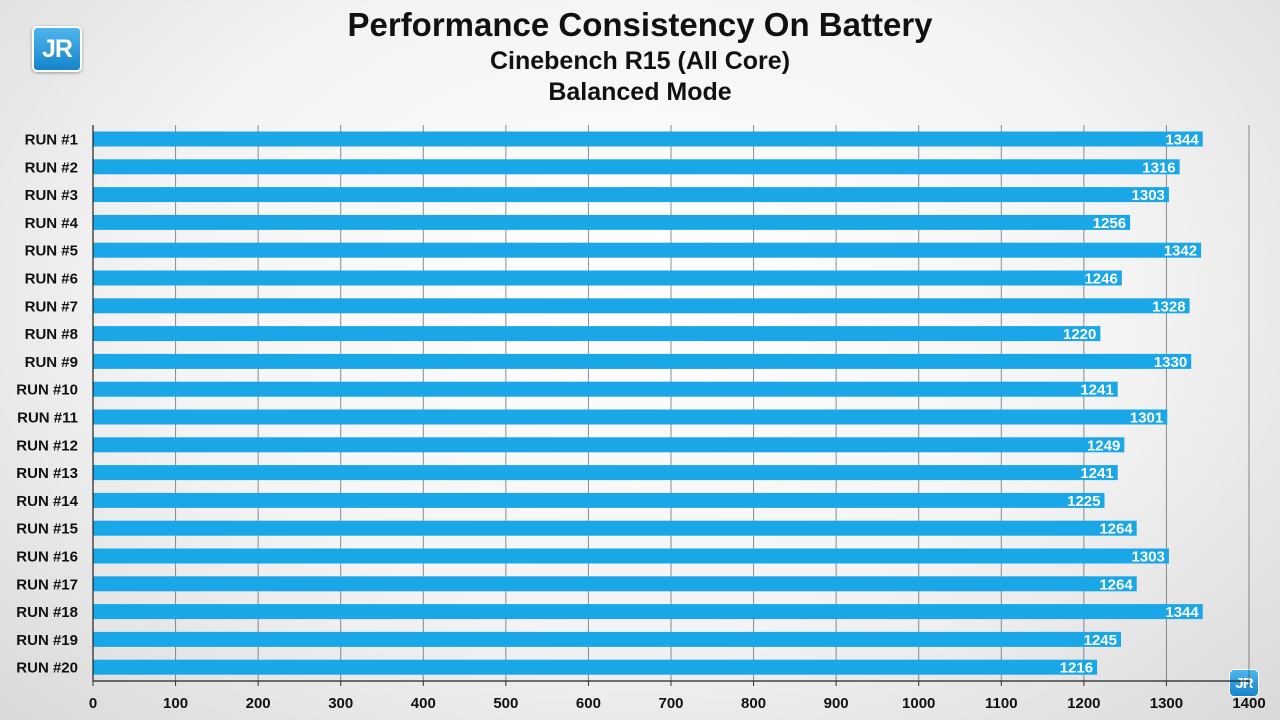  What do you see at coordinates (640, 24) in the screenshot?
I see `chart-title: Performance Consistency On Battery` at bounding box center [640, 24].